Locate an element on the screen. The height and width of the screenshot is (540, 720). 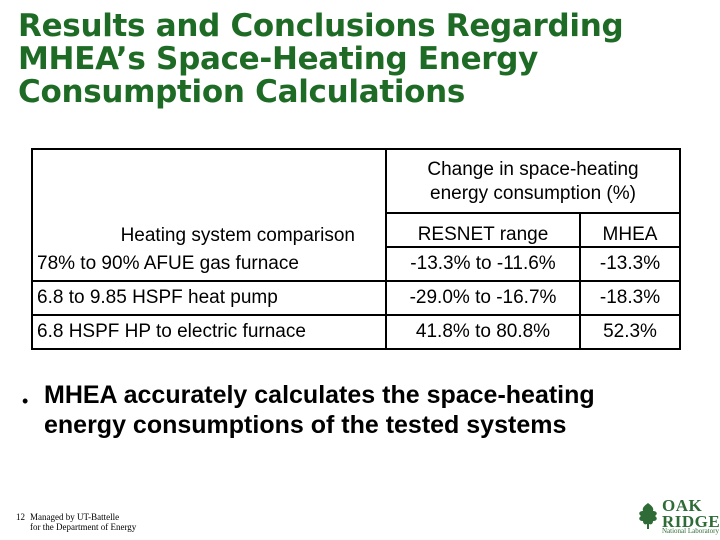
oak-ridge-logo: OAK RIDGE National Laboratory is located at coordinates (676, 516).